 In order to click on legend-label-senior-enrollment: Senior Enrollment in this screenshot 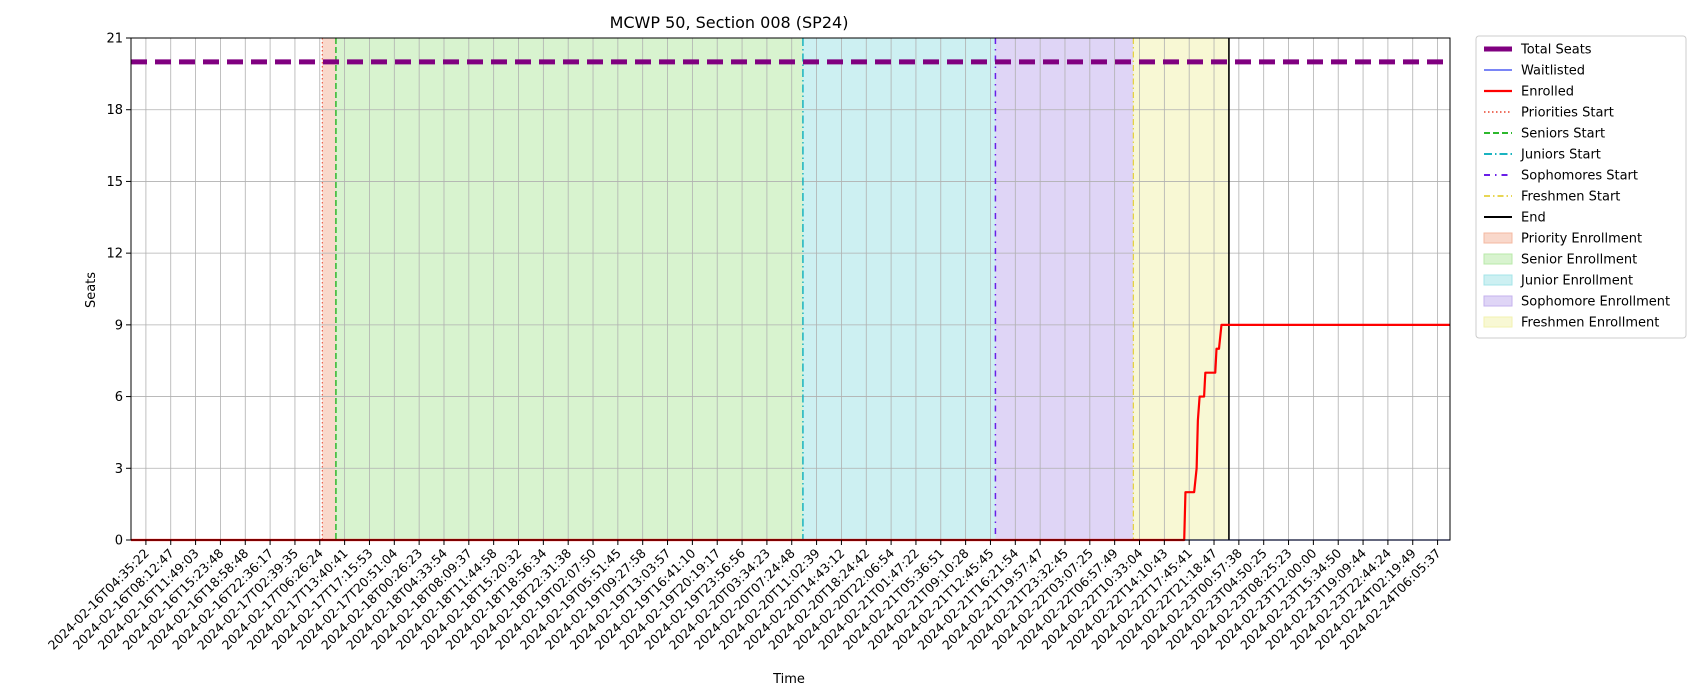, I will do `click(1579, 260)`.